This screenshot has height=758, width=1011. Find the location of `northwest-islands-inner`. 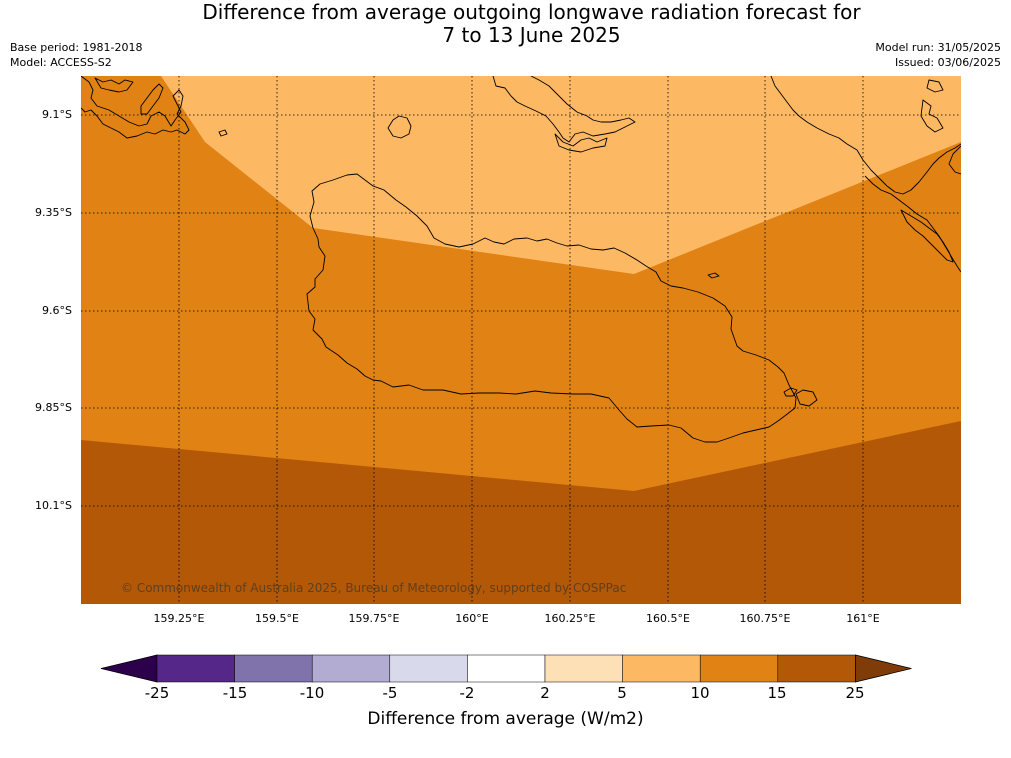

northwest-islands-inner is located at coordinates (152, 99).